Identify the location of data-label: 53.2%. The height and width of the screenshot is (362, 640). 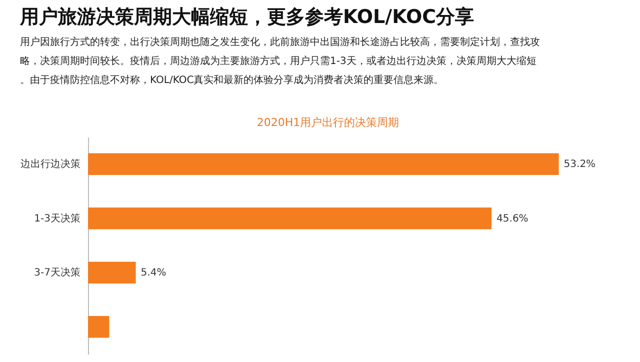
(580, 164).